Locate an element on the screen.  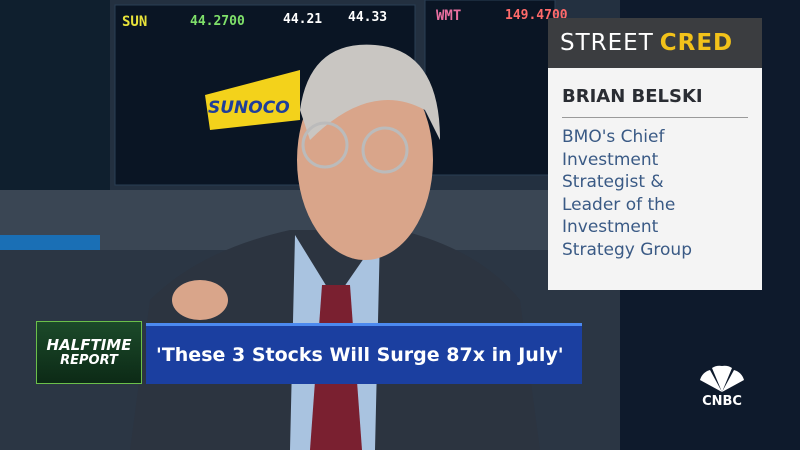
show-bottom: REPORT is located at coordinates (89, 360).